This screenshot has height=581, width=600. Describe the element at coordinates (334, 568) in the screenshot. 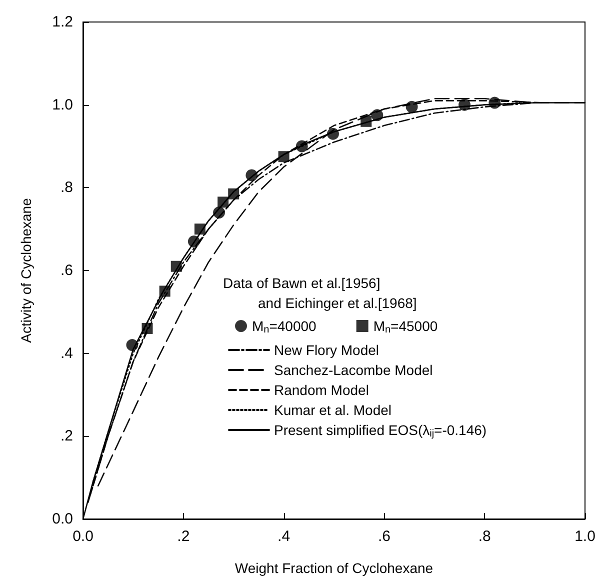

I see `x-axis-title: Weight Fraction of Cyclohexane` at that location.